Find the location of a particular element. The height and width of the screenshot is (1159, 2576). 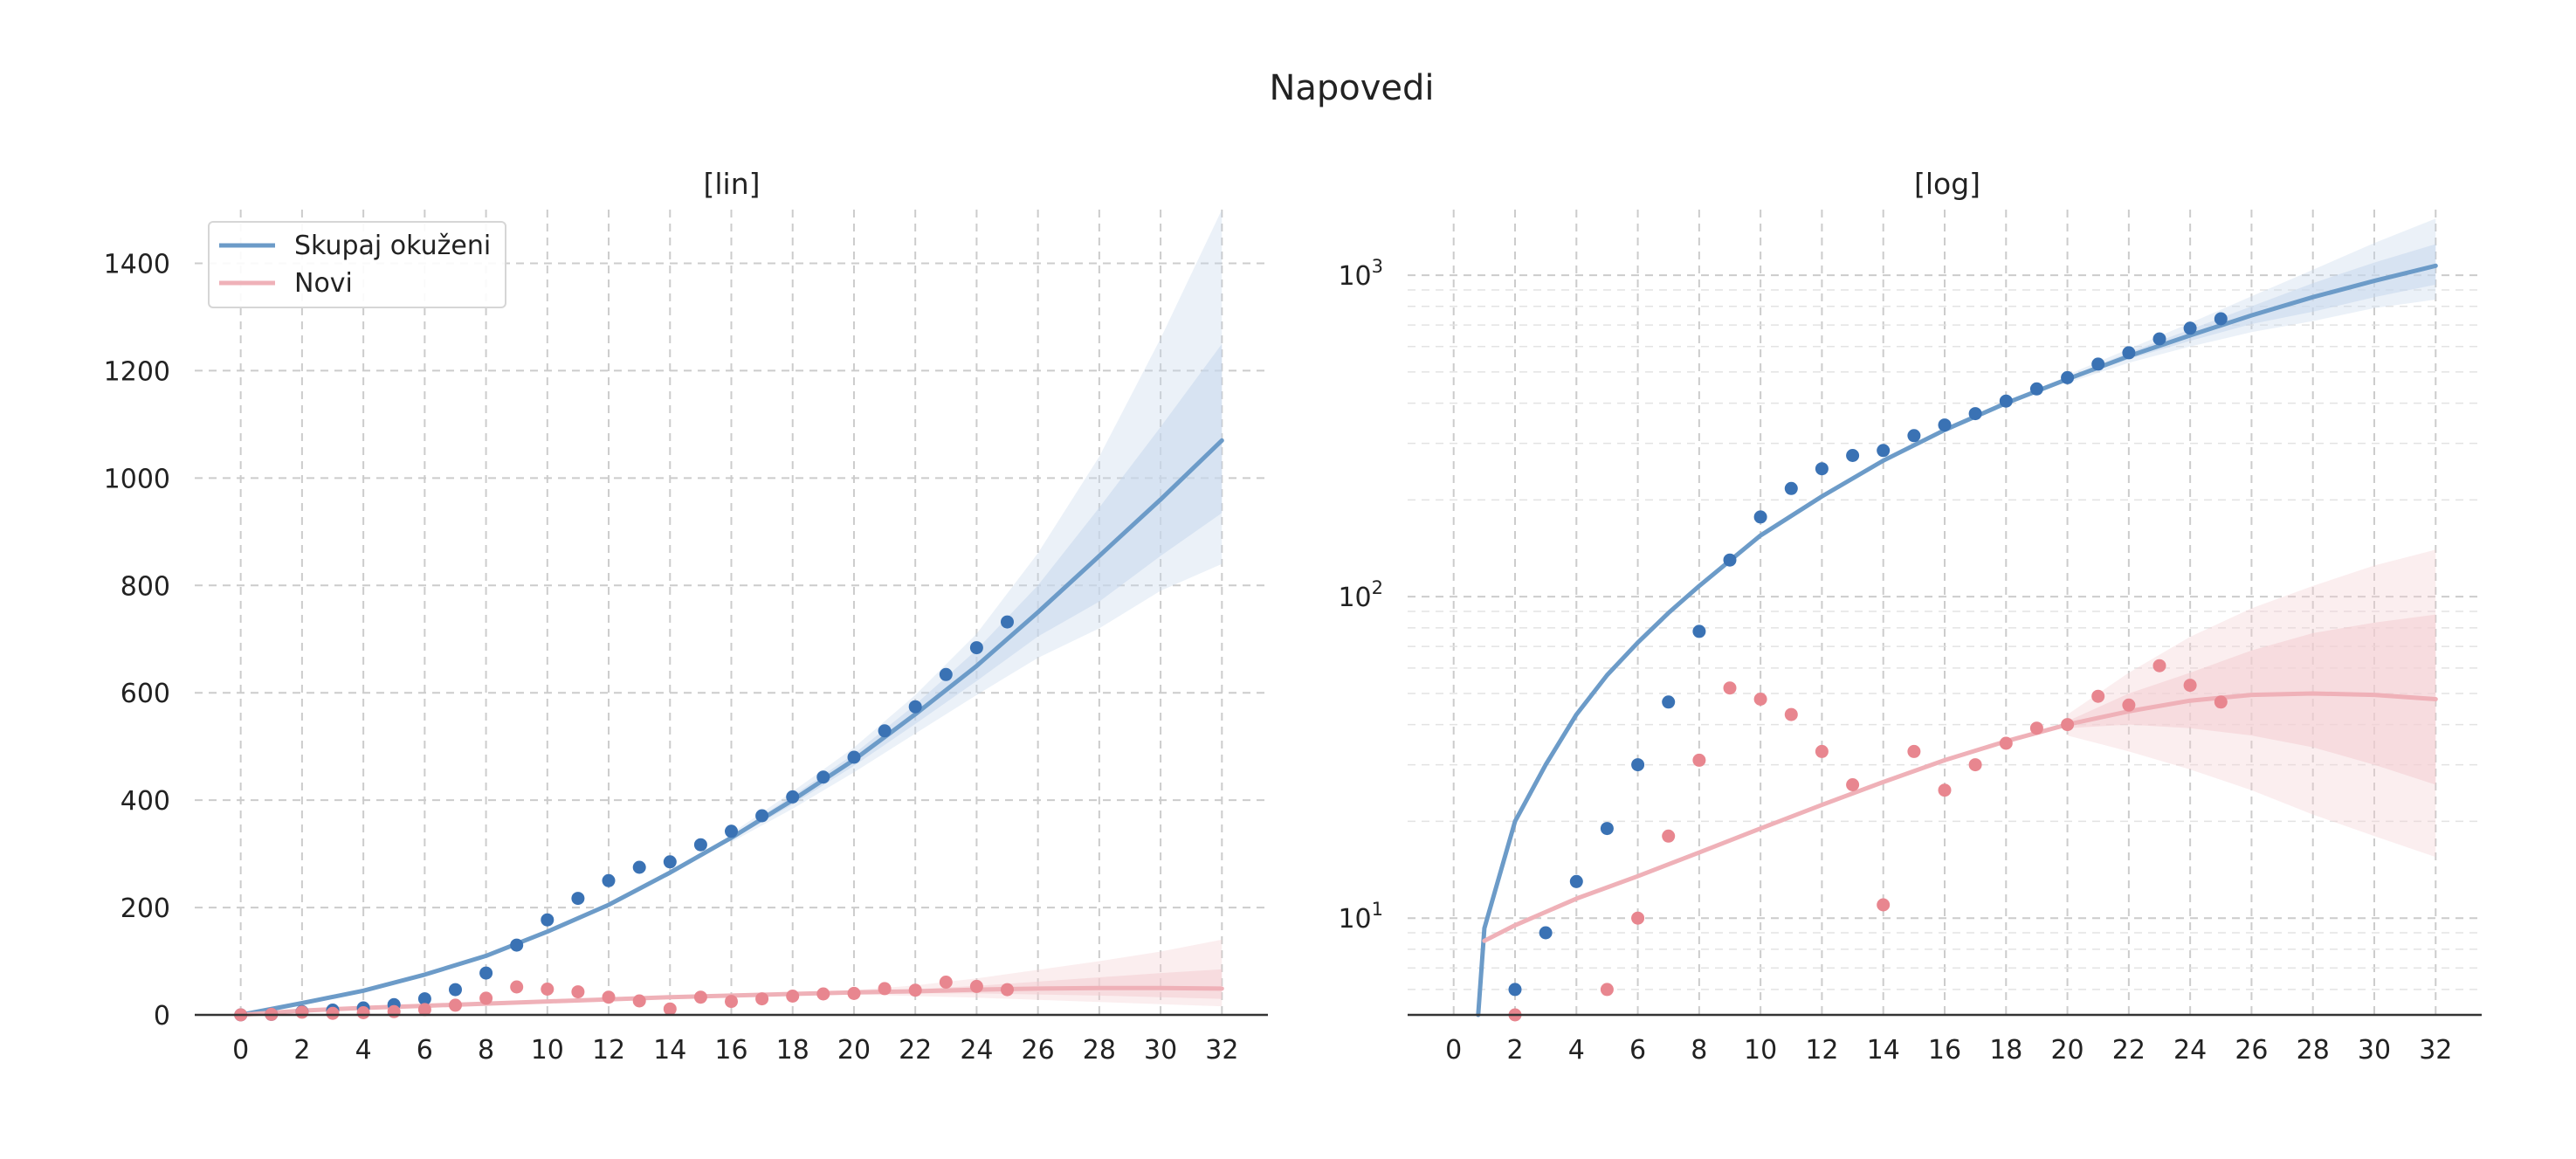

legend-box is located at coordinates (357, 264).